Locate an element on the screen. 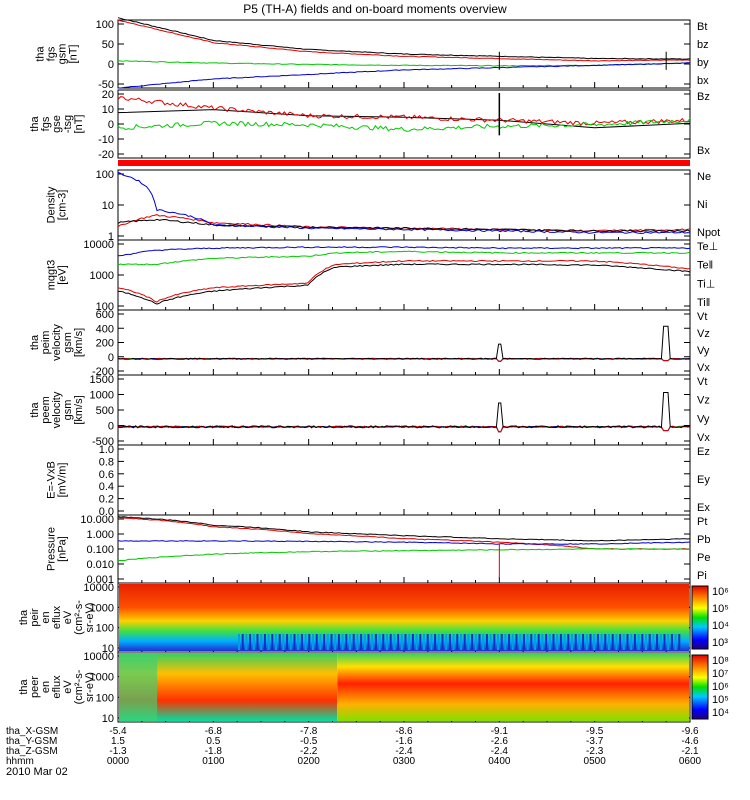 This screenshot has width=750, height=800. colorbar-label: 10³ is located at coordinates (720, 643).